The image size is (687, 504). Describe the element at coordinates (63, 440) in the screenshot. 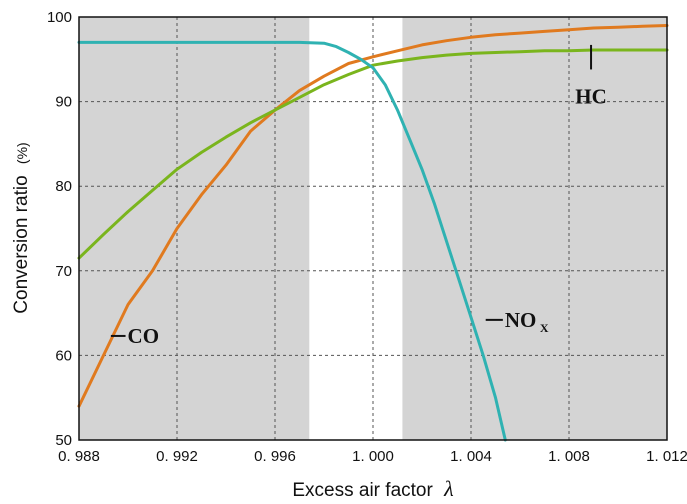

I see `y-tick-label: 50` at that location.